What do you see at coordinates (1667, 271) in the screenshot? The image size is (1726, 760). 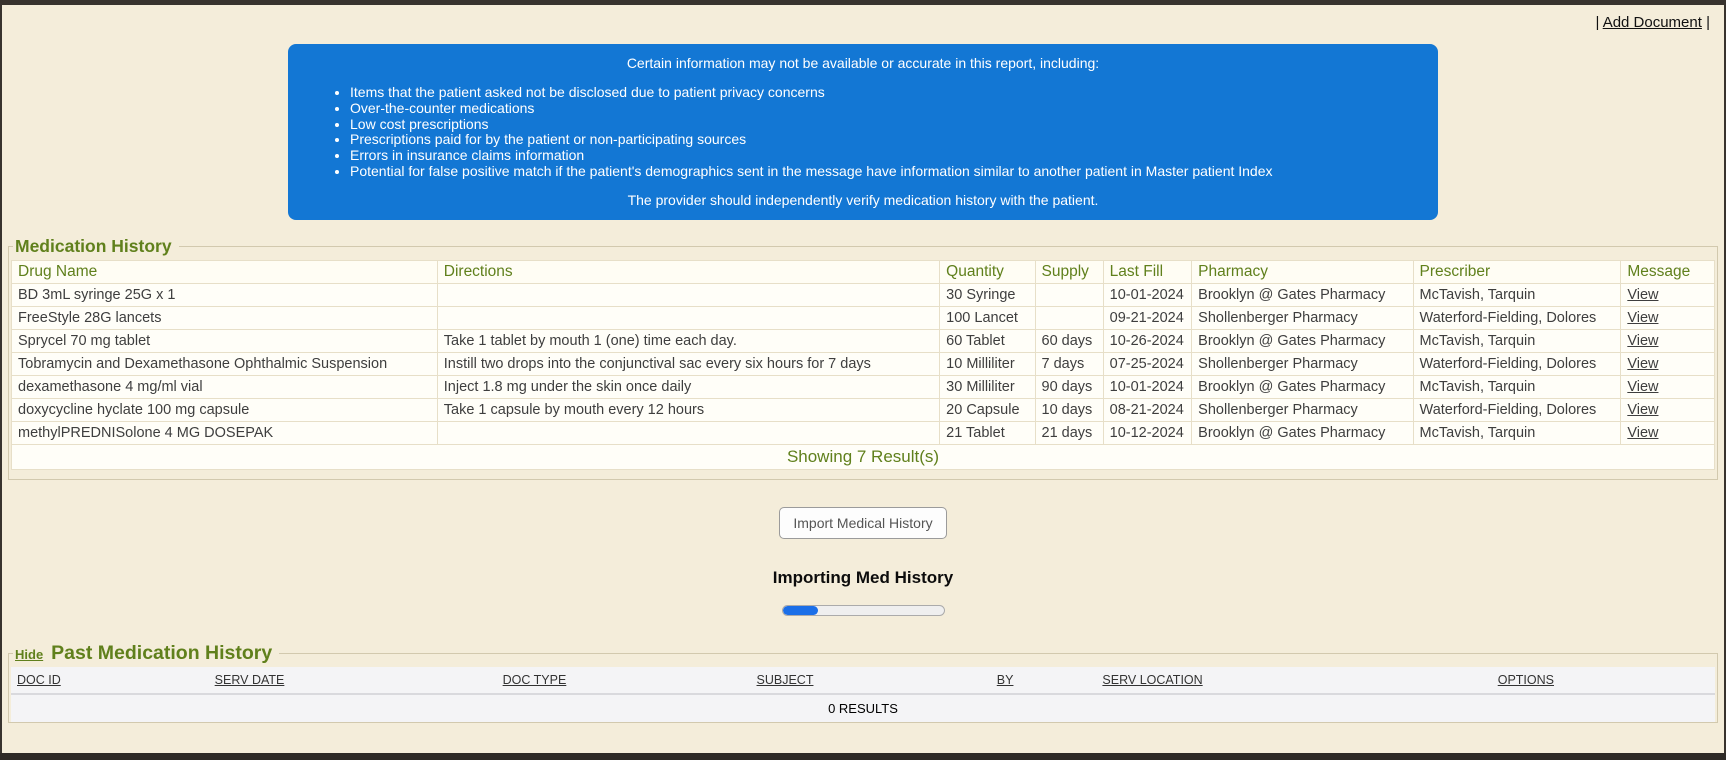 I see `med-column-header: Message` at bounding box center [1667, 271].